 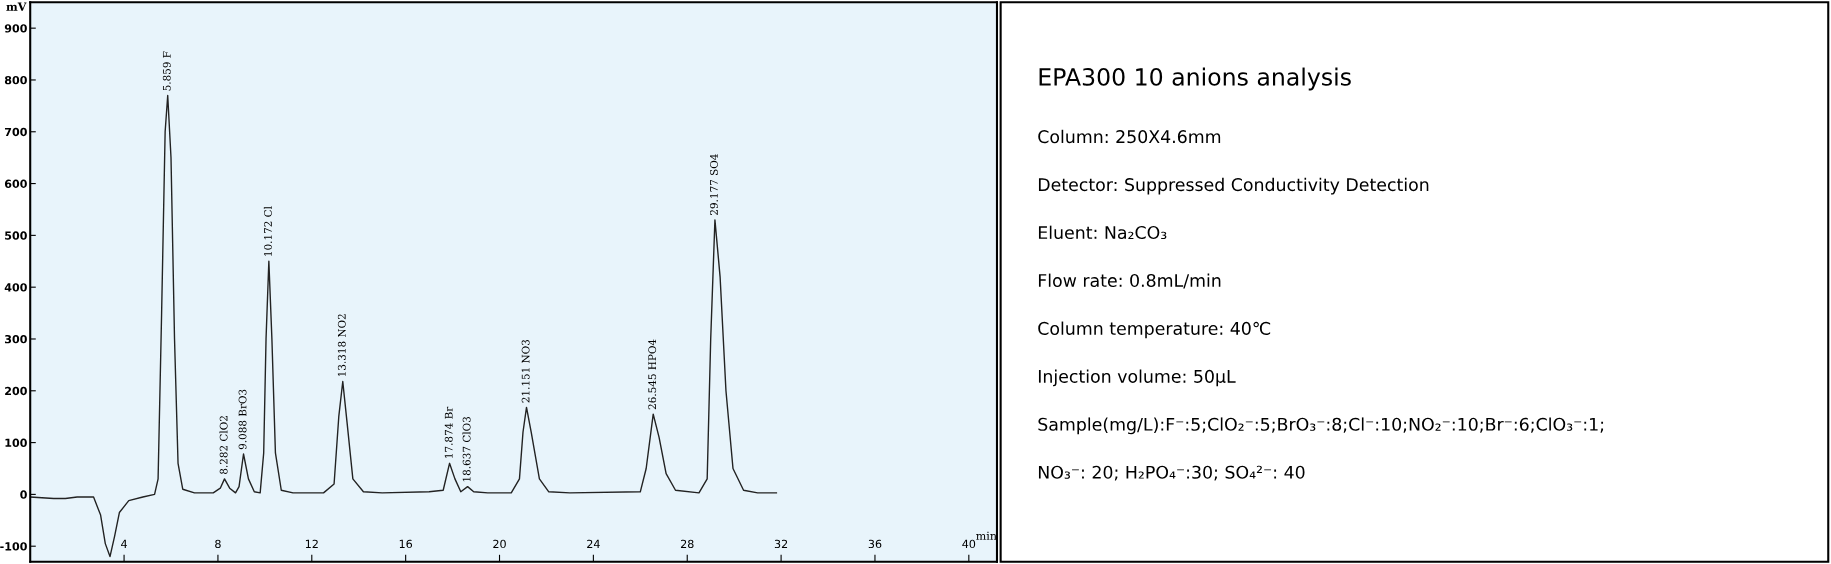 What do you see at coordinates (525, 371) in the screenshot?
I see `annotation: 21.151 NO3` at bounding box center [525, 371].